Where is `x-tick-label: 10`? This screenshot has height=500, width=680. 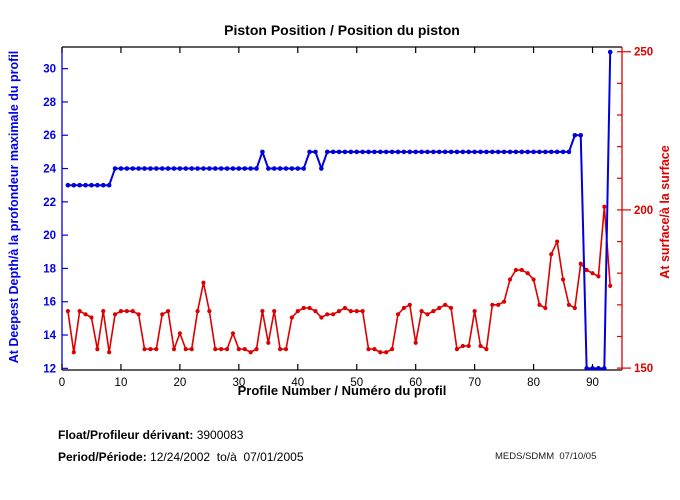 x-tick-label: 10 is located at coordinates (121, 383).